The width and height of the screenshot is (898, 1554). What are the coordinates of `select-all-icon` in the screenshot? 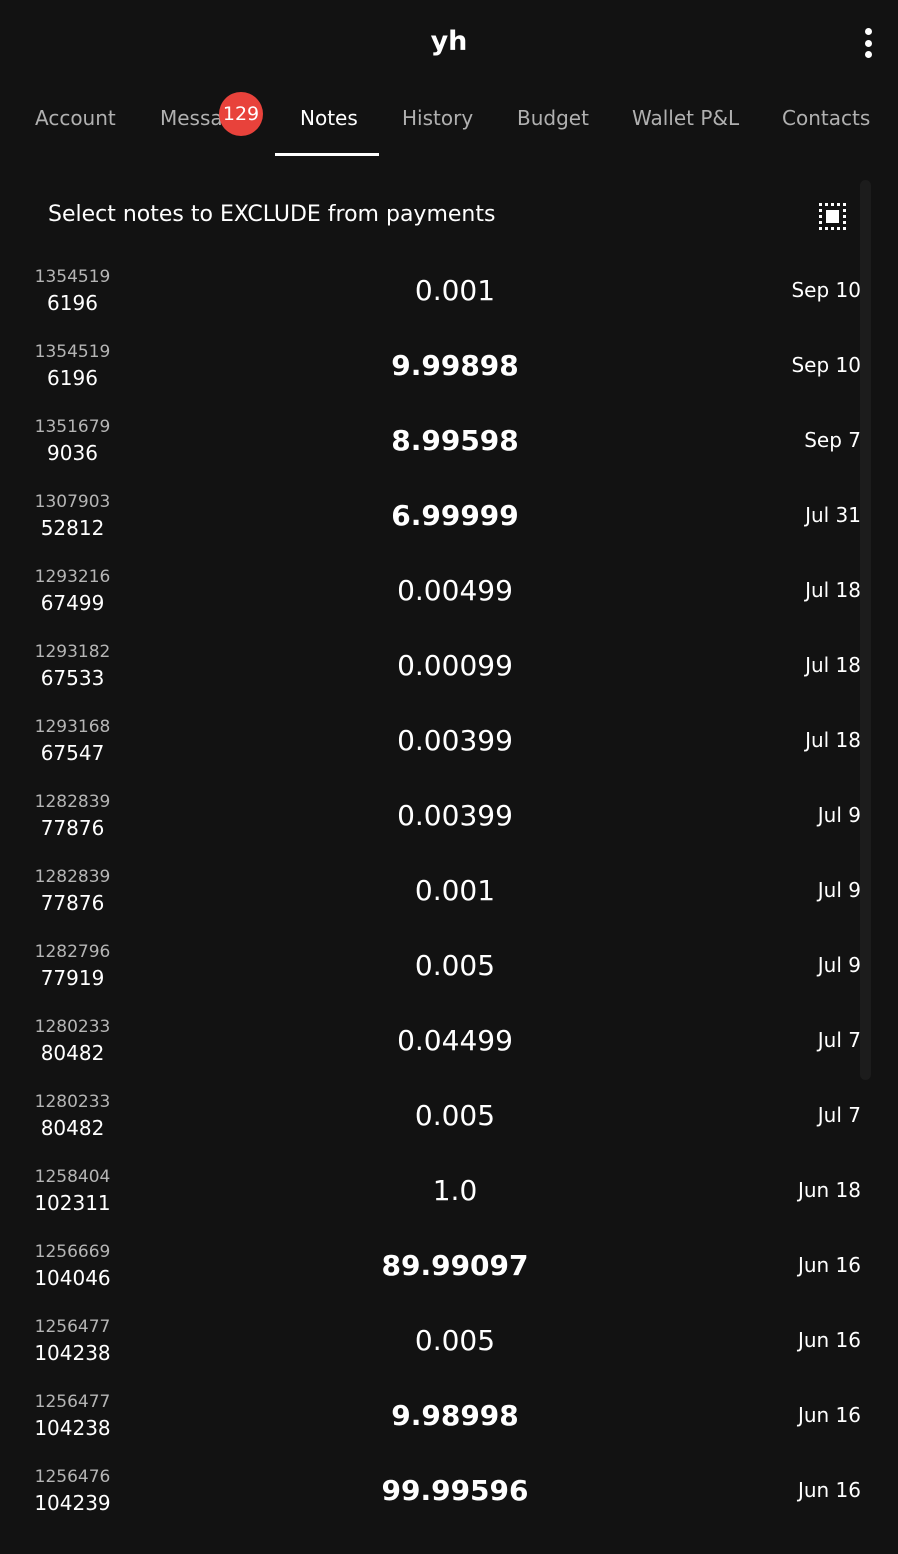 It's located at (832, 216).